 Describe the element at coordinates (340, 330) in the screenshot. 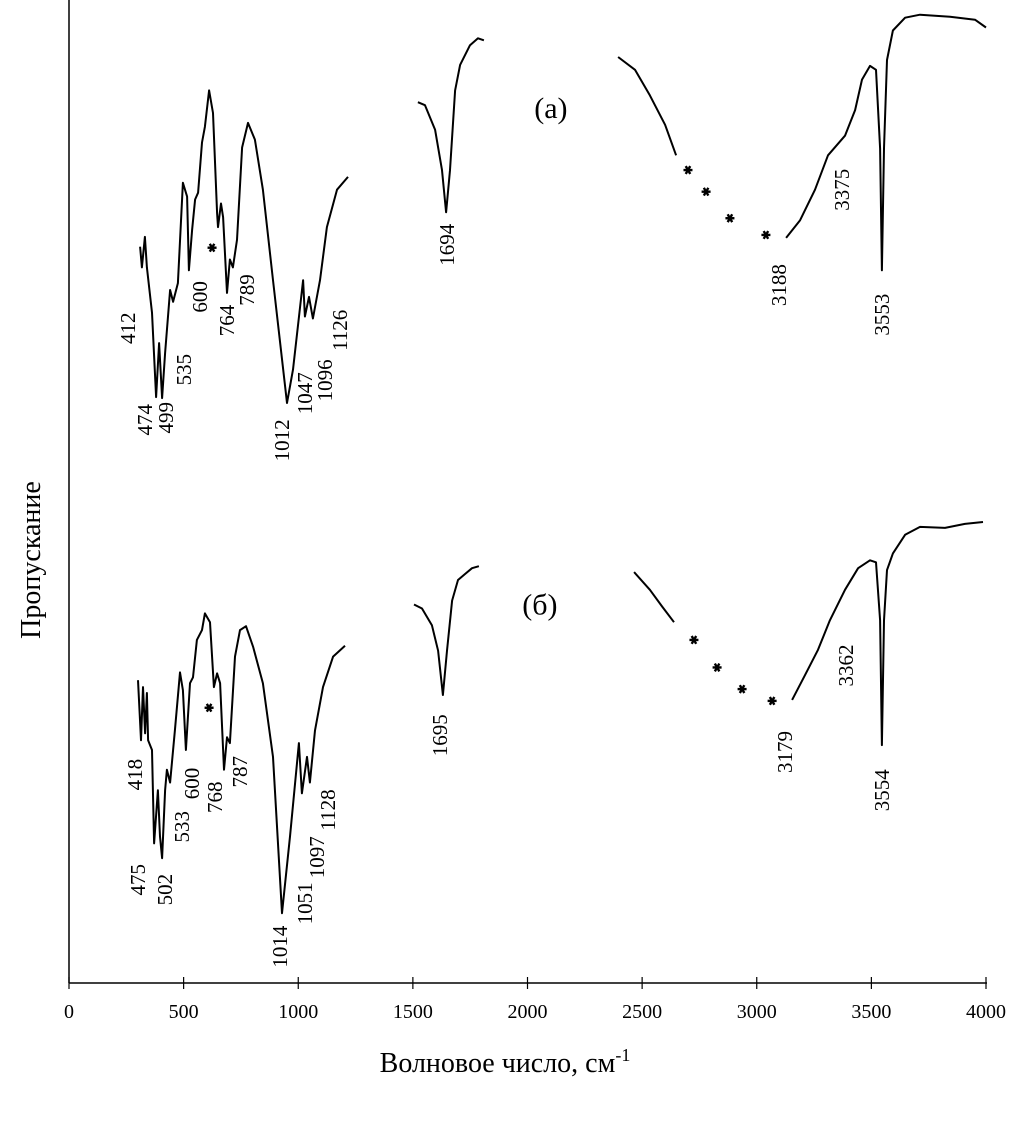

I see `peak-label: 1126` at that location.